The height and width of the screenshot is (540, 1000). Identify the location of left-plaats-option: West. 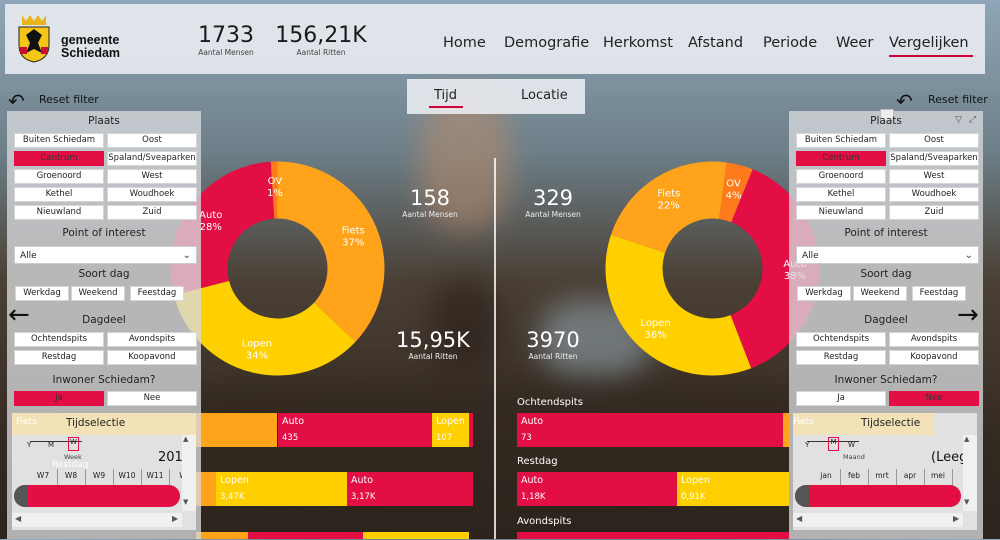
(152, 176).